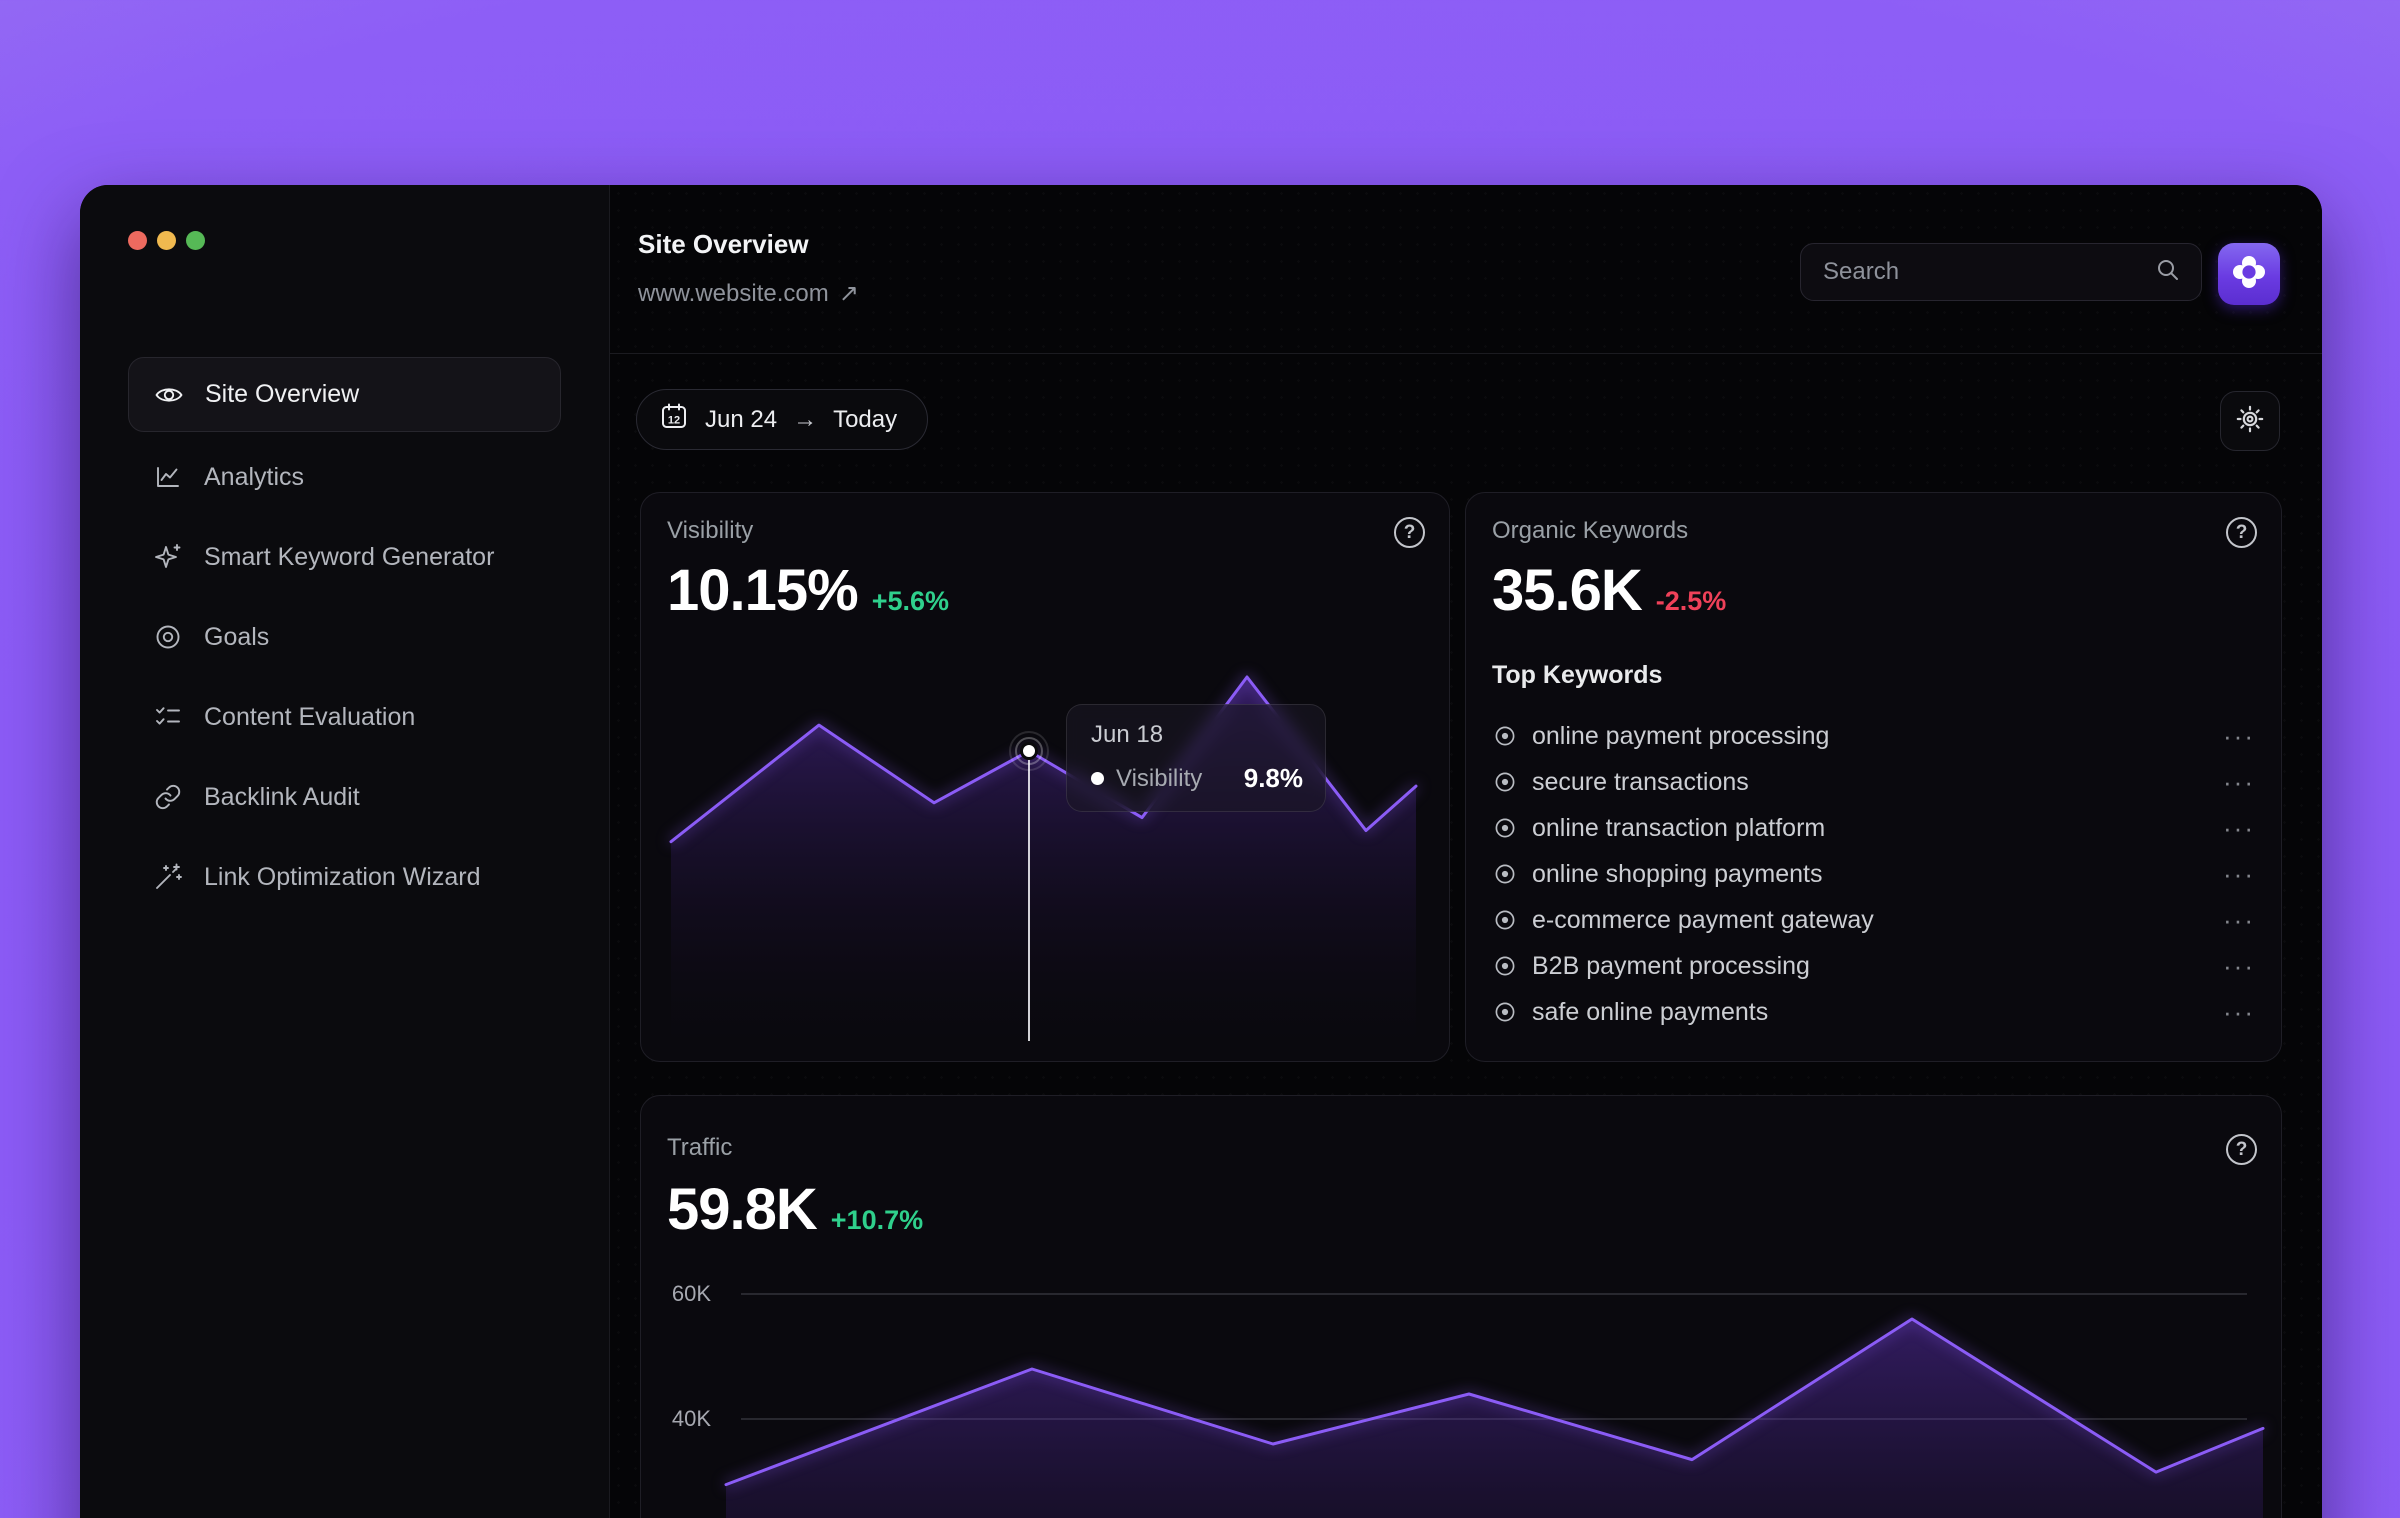 The height and width of the screenshot is (1518, 2400). Describe the element at coordinates (763, 590) in the screenshot. I see `visibility-value: 10.15%` at that location.